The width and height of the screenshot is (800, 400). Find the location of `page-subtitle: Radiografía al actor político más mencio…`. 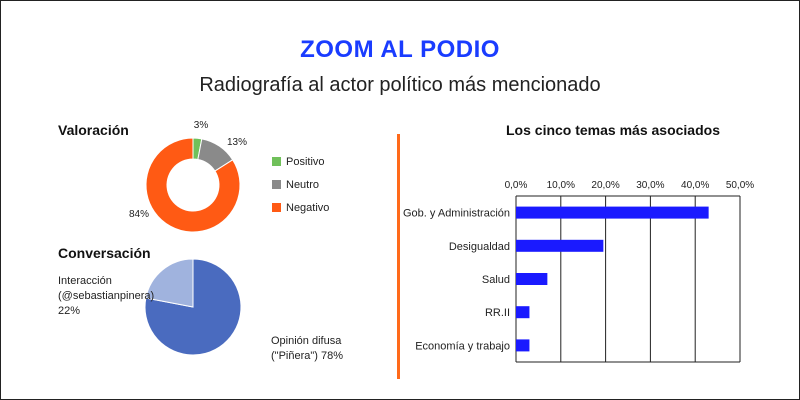

page-subtitle: Radiografía al actor político más mencio… is located at coordinates (400, 85).